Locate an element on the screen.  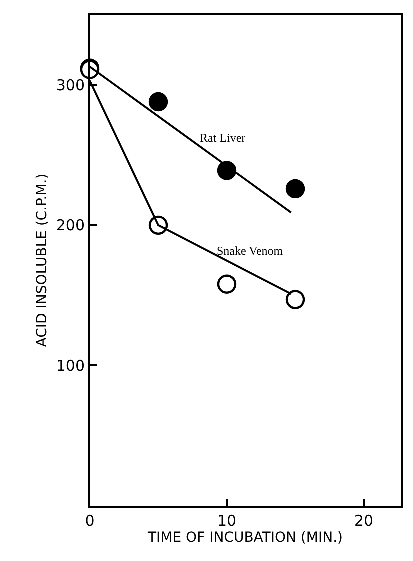
series-label: Rat Liver is located at coordinates (223, 138).